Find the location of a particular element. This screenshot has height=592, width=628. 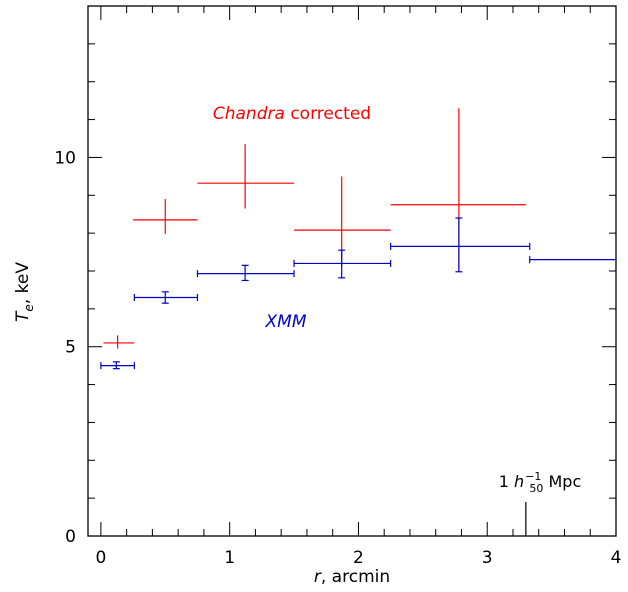

y-tick-label: 10 is located at coordinates (65, 158).